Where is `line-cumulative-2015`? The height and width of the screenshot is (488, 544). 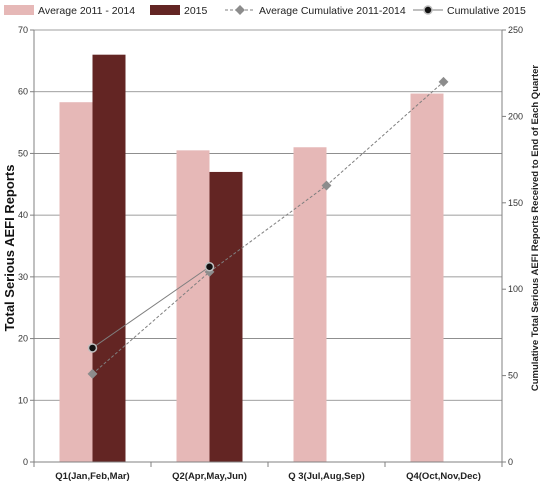 line-cumulative-2015 is located at coordinates (151, 307).